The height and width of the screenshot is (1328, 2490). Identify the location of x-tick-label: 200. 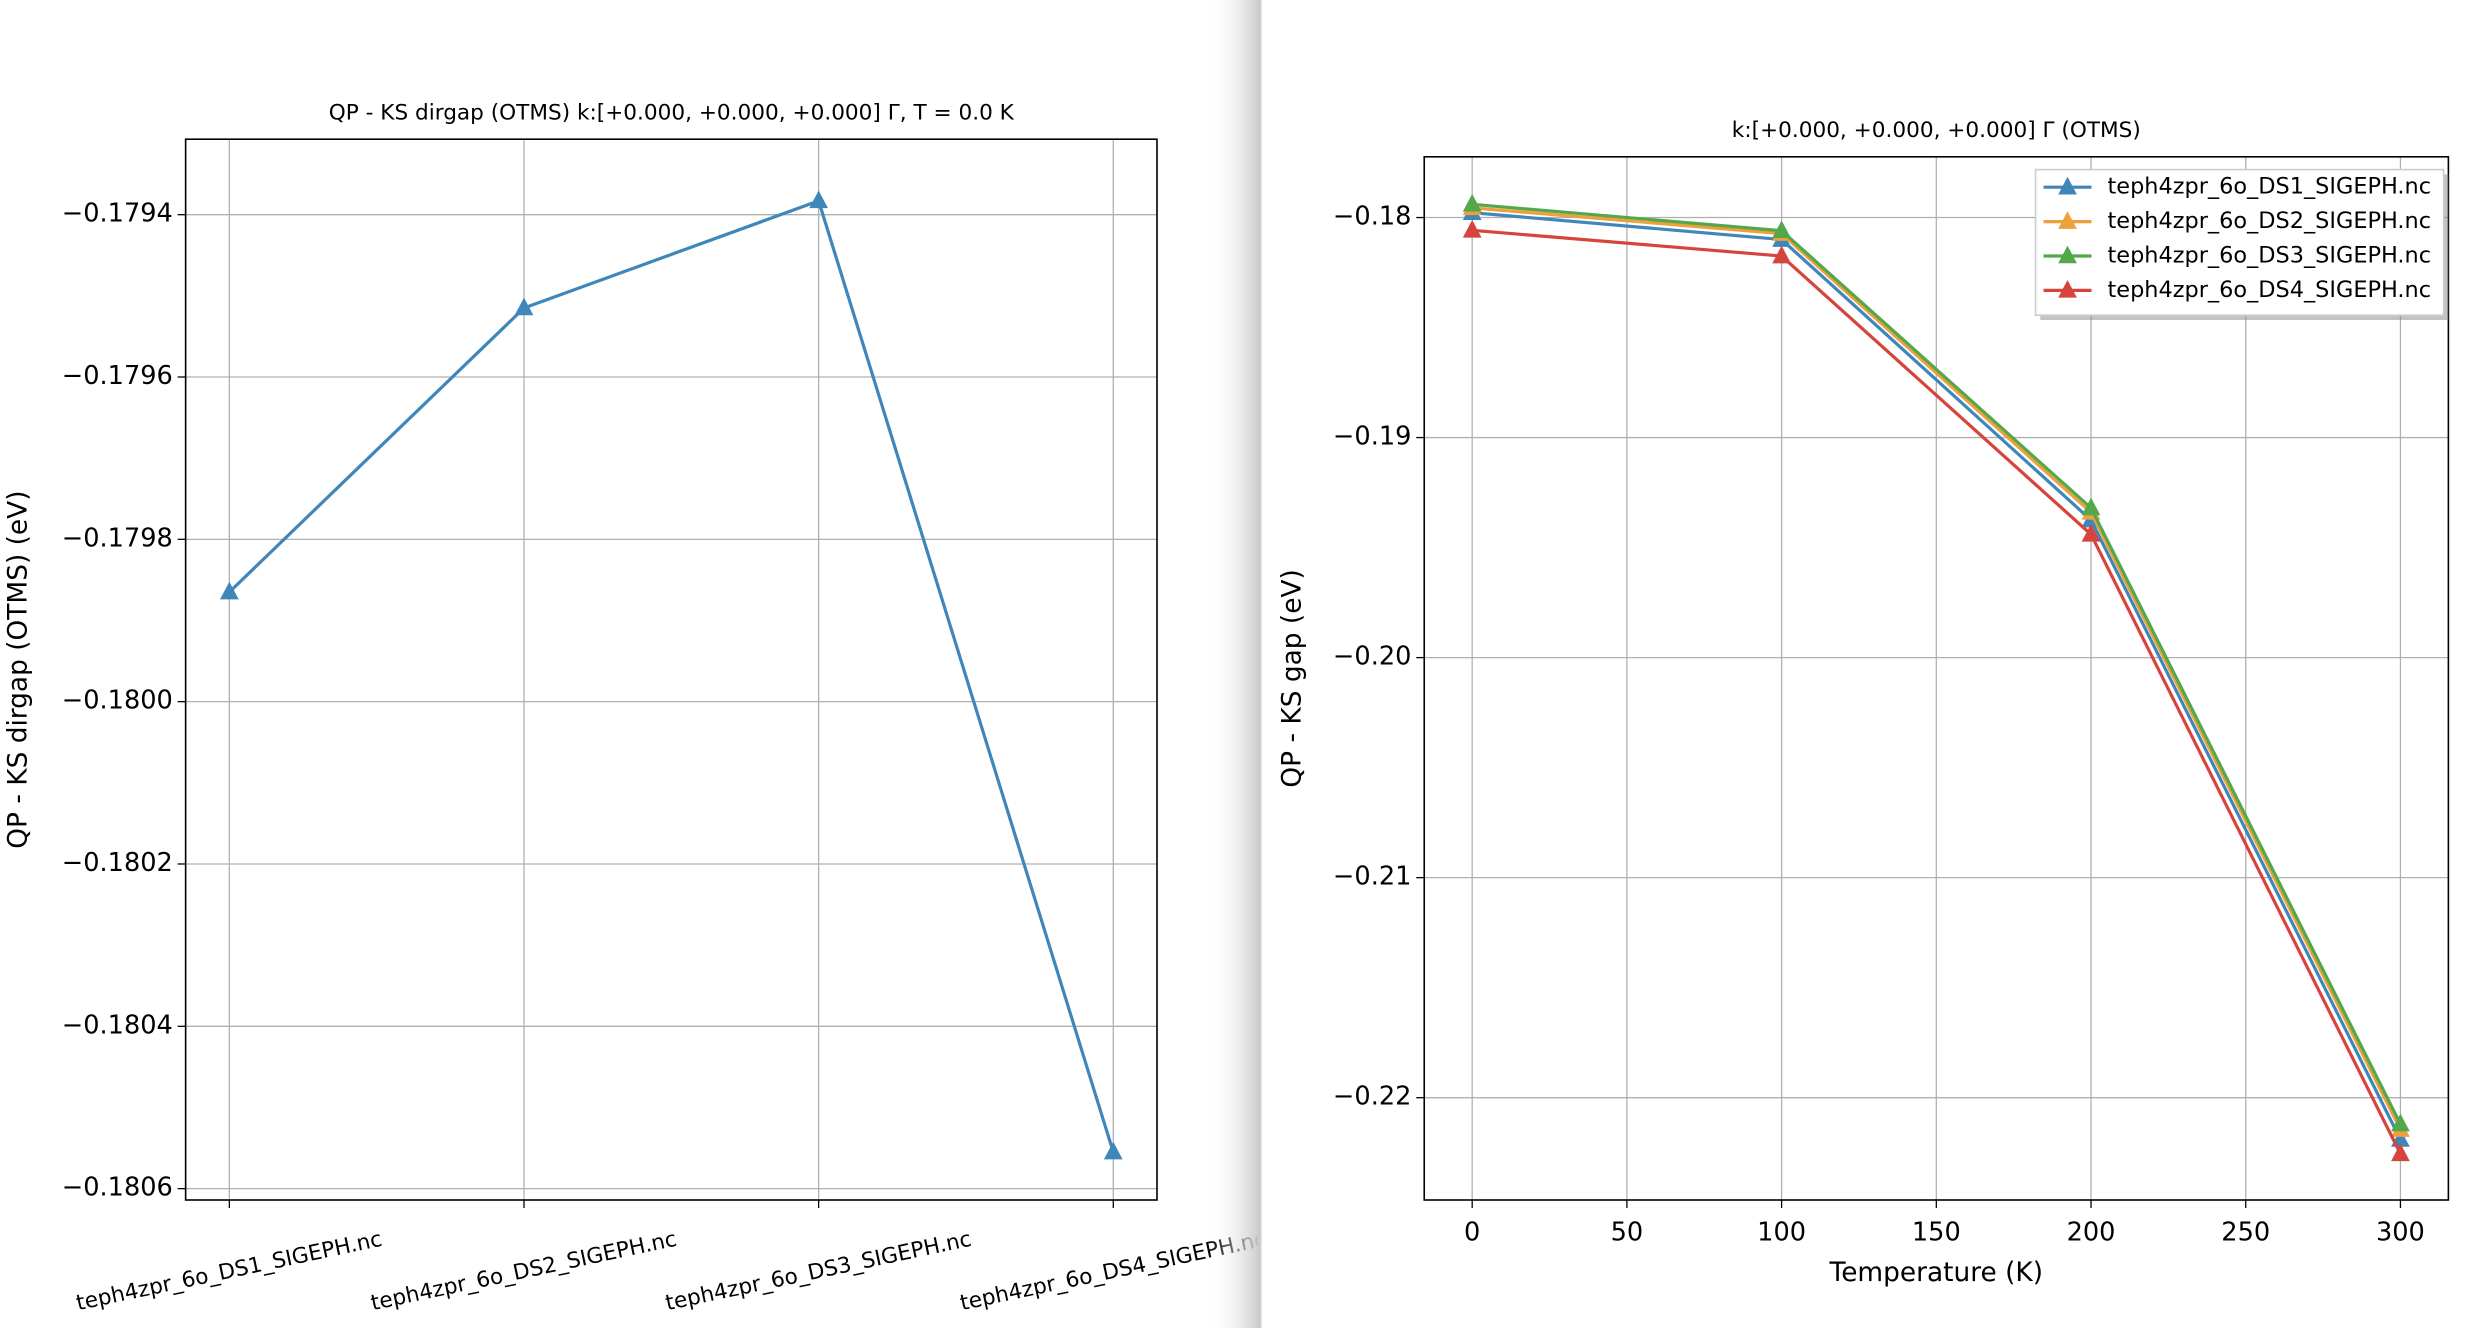
(2091, 1233).